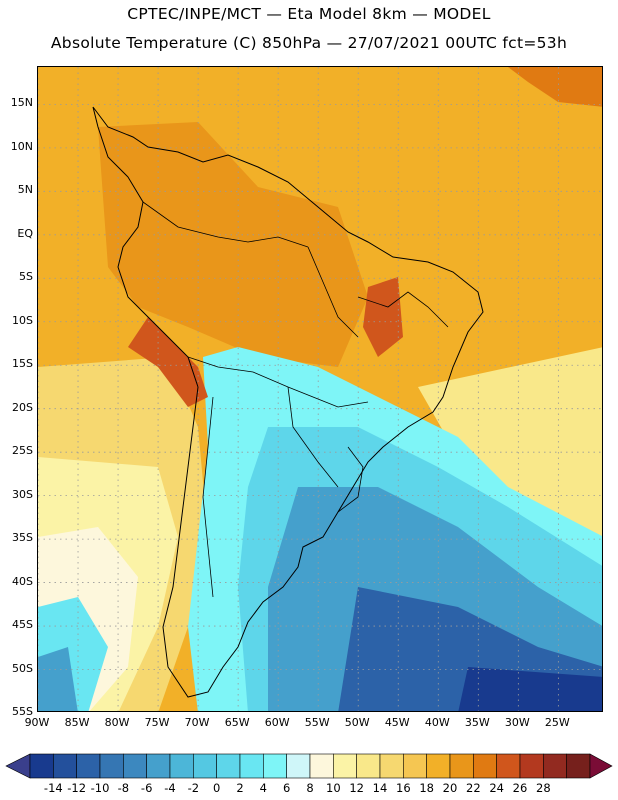 Image resolution: width=618 pixels, height=800 pixels. What do you see at coordinates (263, 788) in the screenshot?
I see `colorbar-tick-label: 4` at bounding box center [263, 788].